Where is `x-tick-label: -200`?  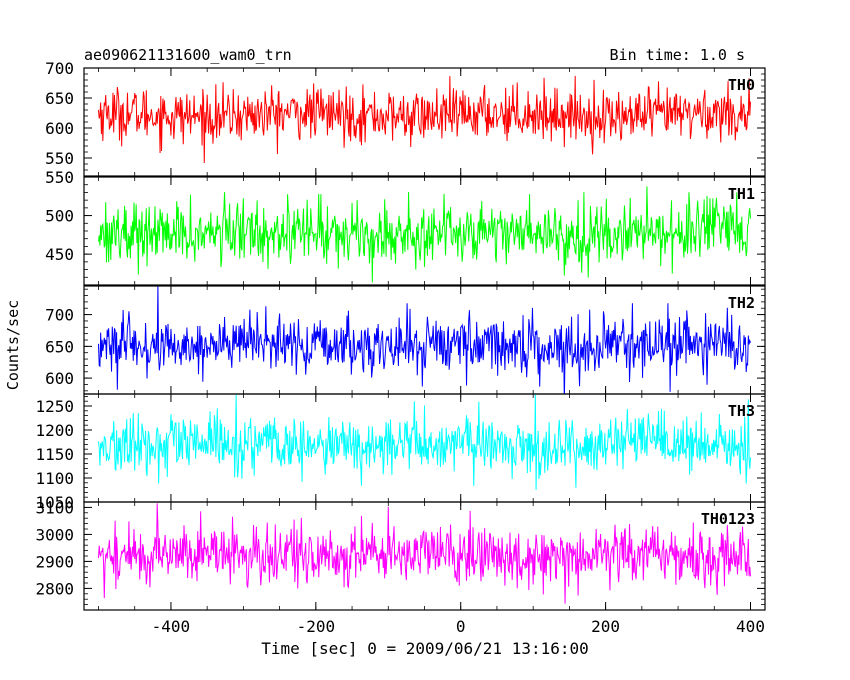
x-tick-label: -200 is located at coordinates (316, 626).